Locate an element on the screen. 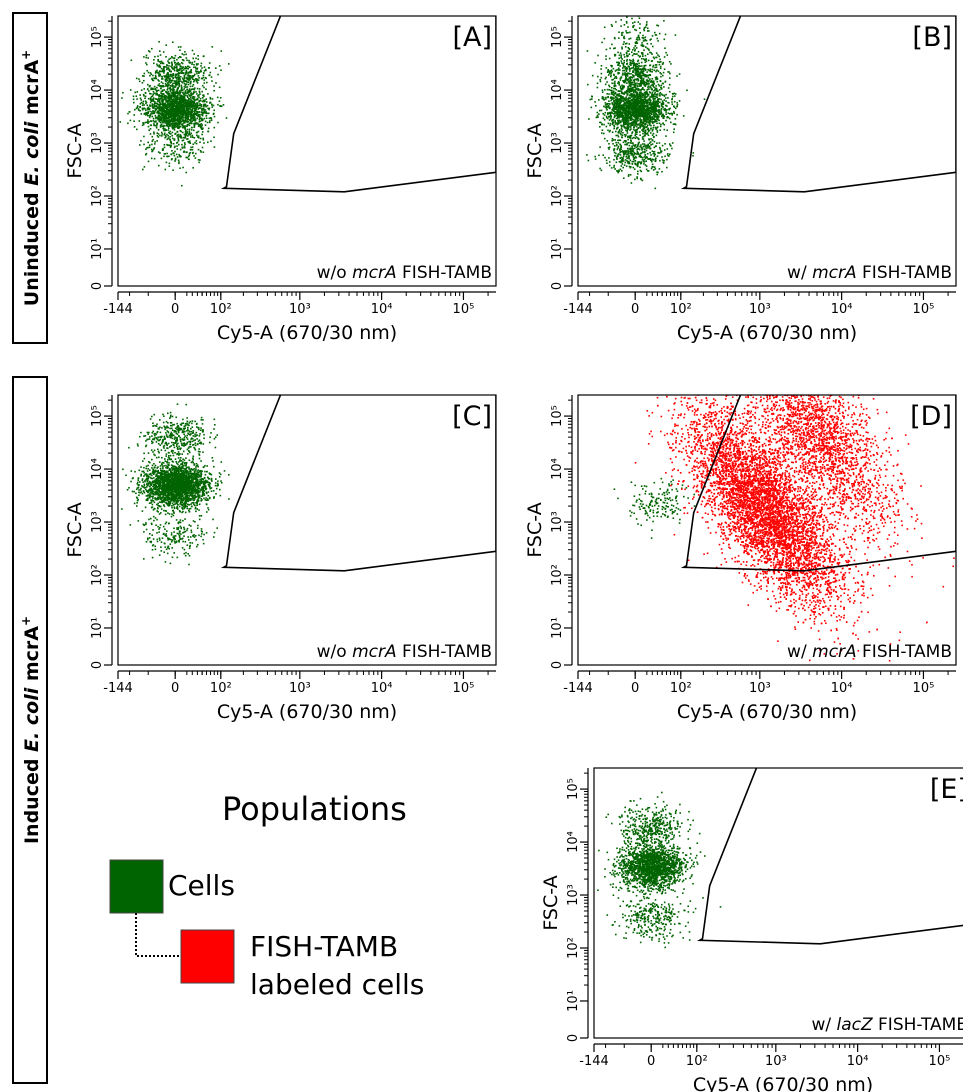  y-tick-label: 10¹ is located at coordinates (97, 249).